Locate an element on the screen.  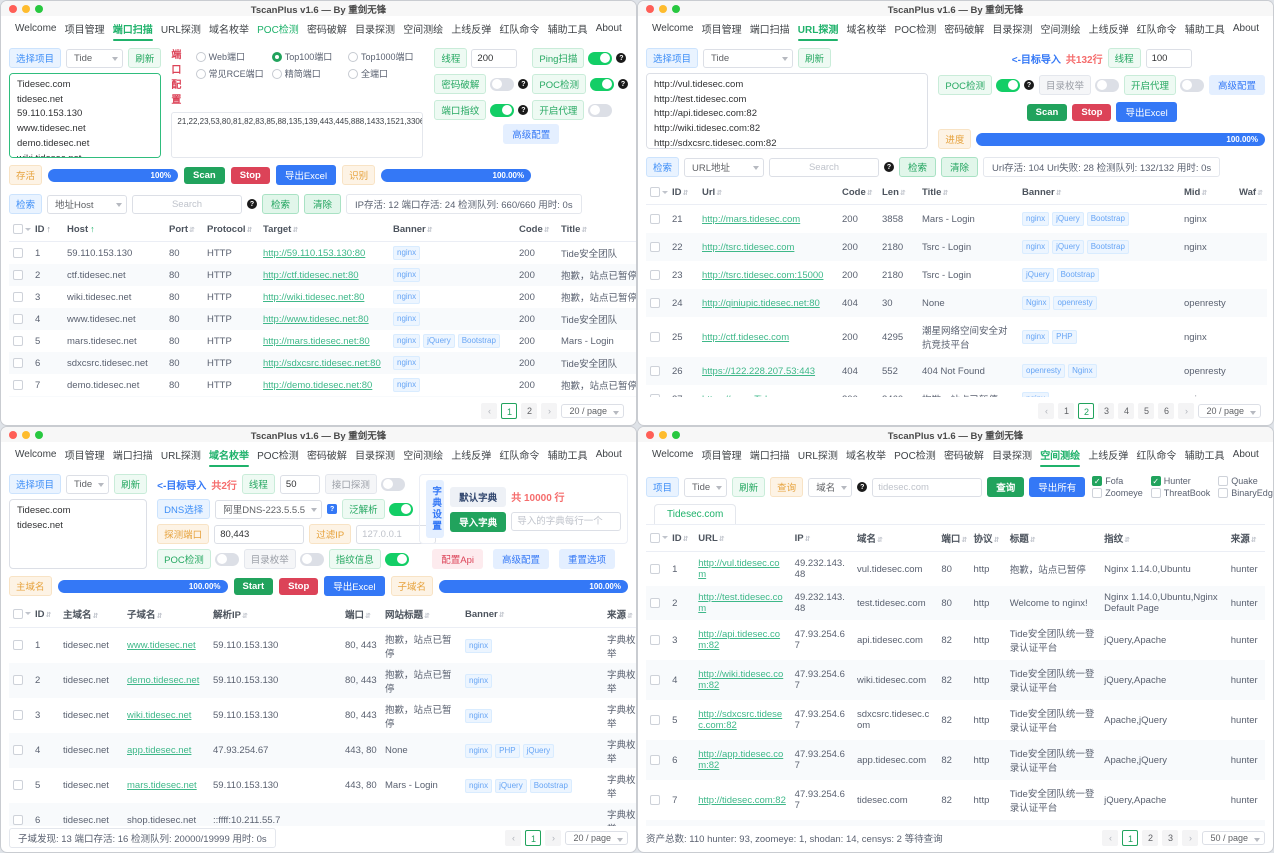
url-link: http://ctf.tidesec.com is located at coordinates (746, 337).